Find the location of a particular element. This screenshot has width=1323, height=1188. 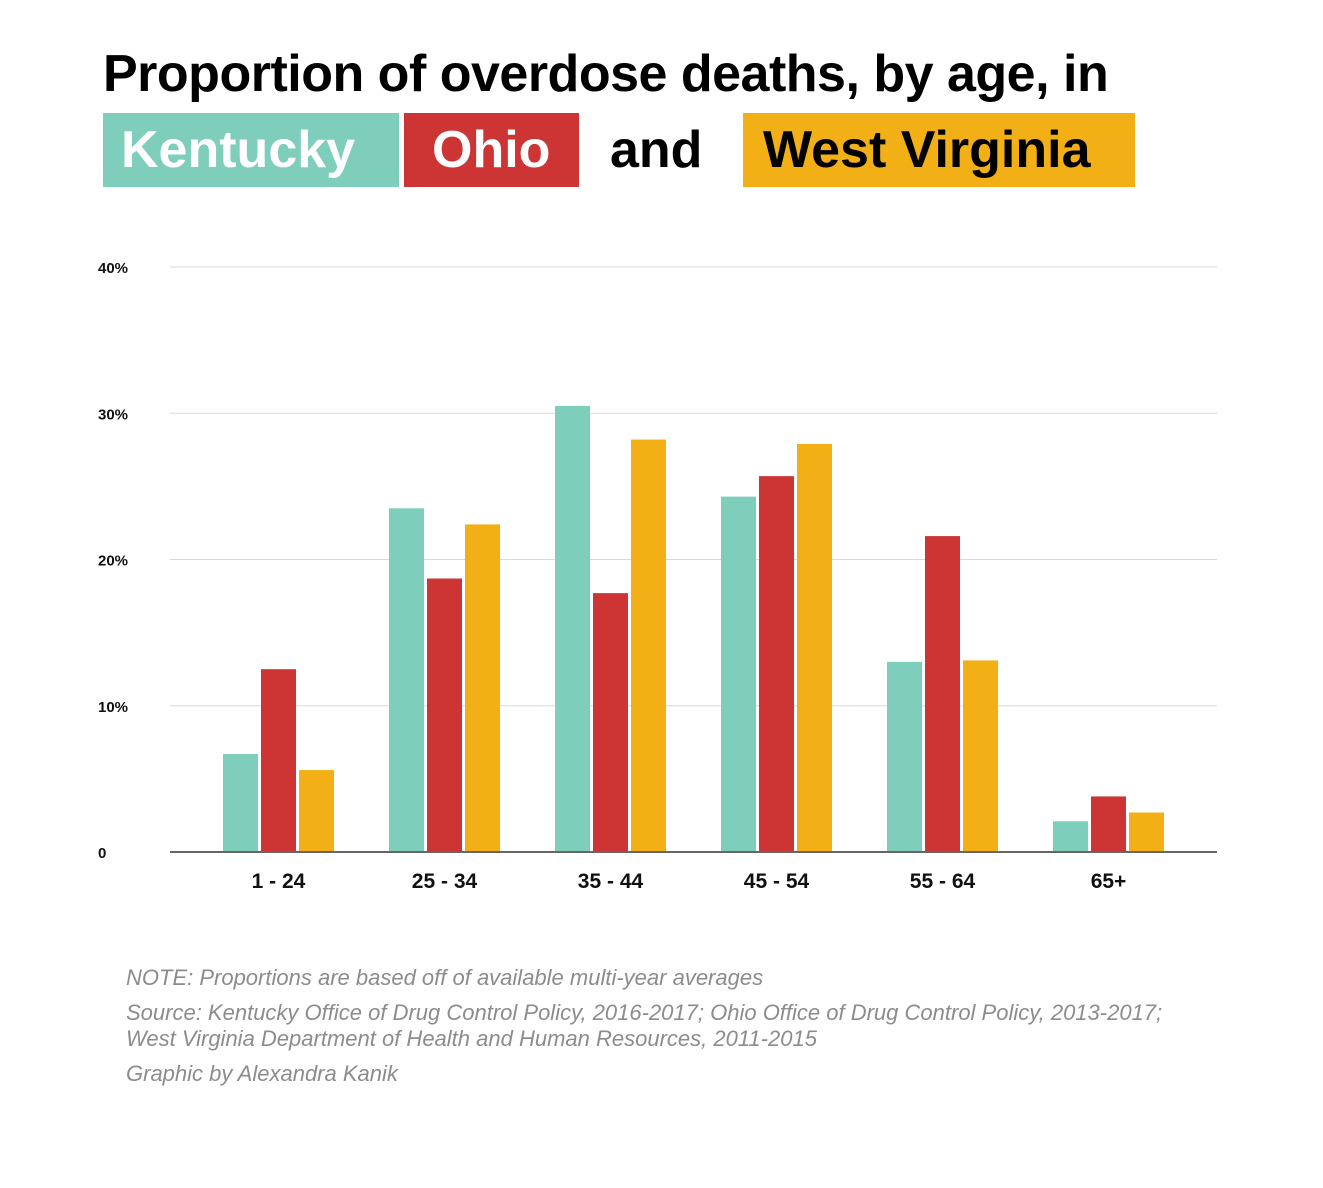

credit-text: Graphic by Alexandra Kanik is located at coordinates (262, 1073).